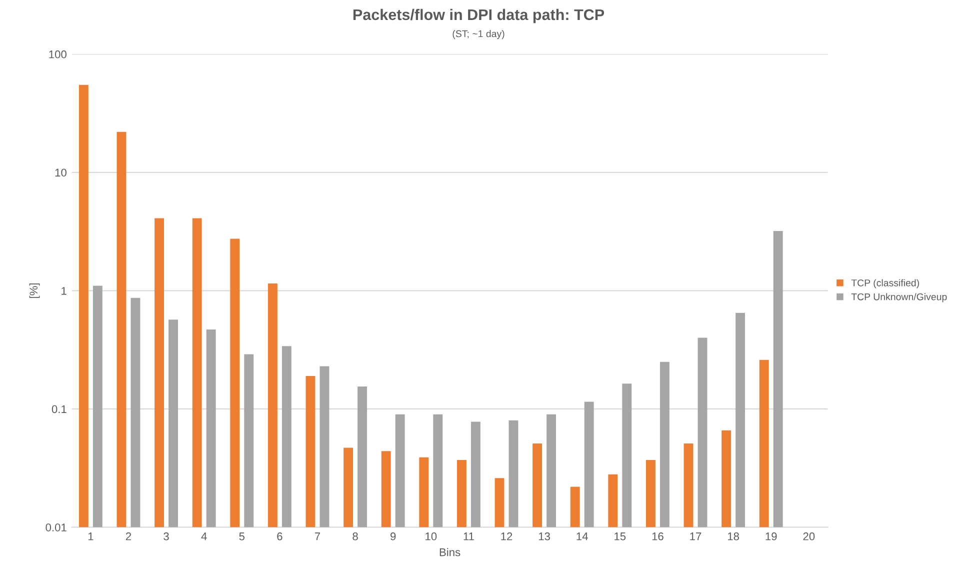 This screenshot has width=957, height=570. I want to click on x-tick-label: 15, so click(620, 536).